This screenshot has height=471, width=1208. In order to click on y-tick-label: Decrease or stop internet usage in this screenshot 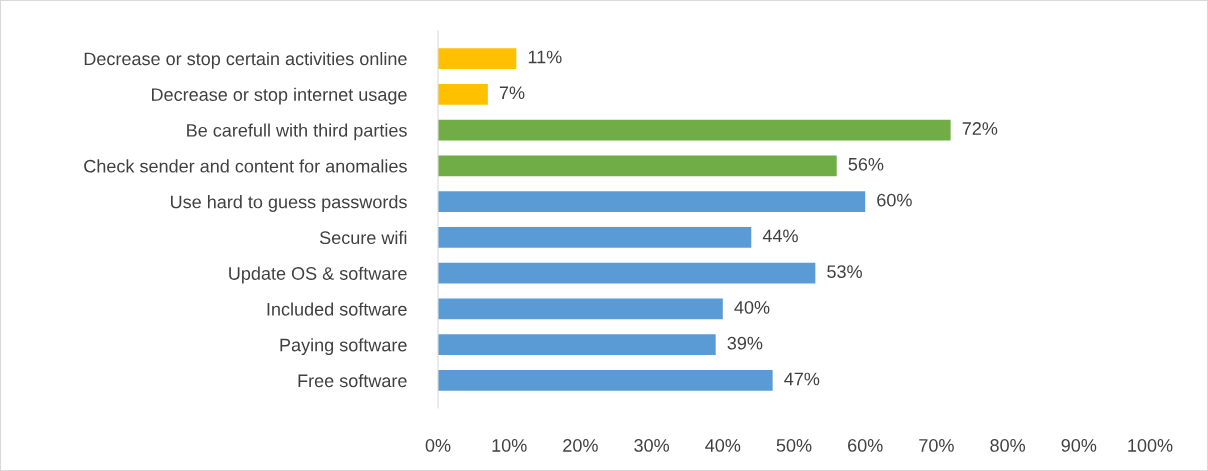, I will do `click(279, 96)`.